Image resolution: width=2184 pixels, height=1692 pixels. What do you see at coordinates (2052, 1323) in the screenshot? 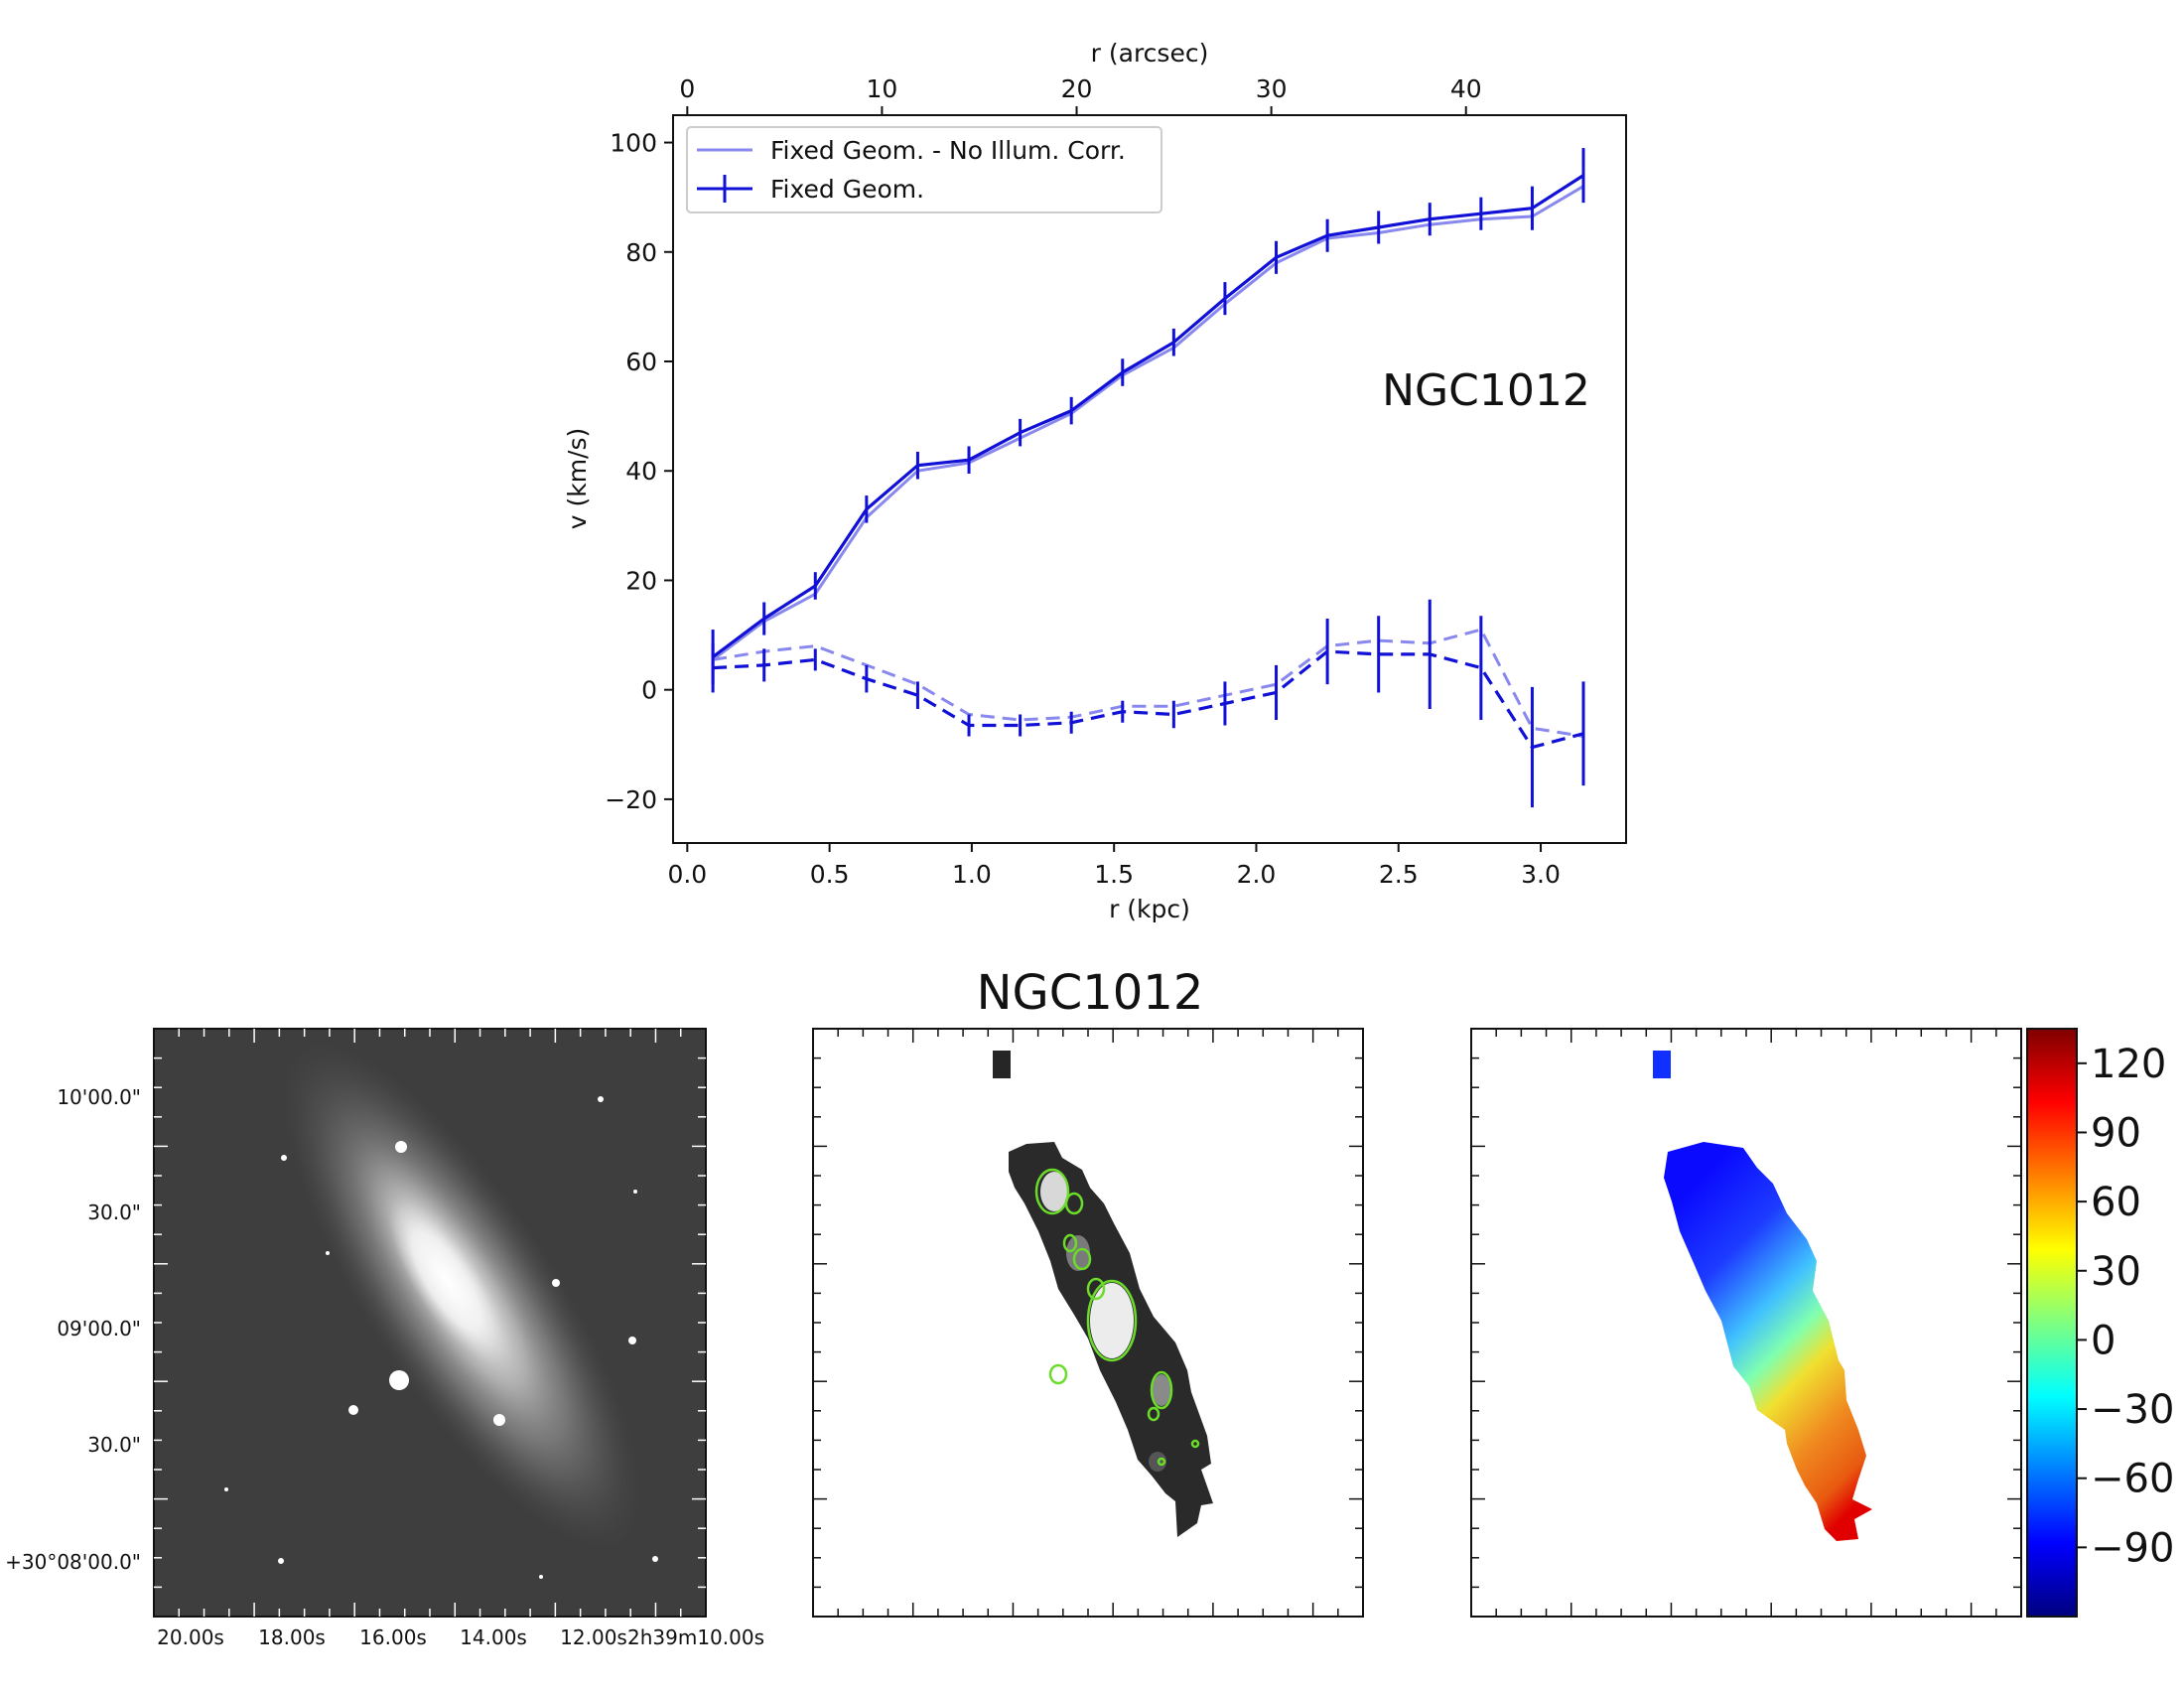
I see `colorbar-gradient` at bounding box center [2052, 1323].